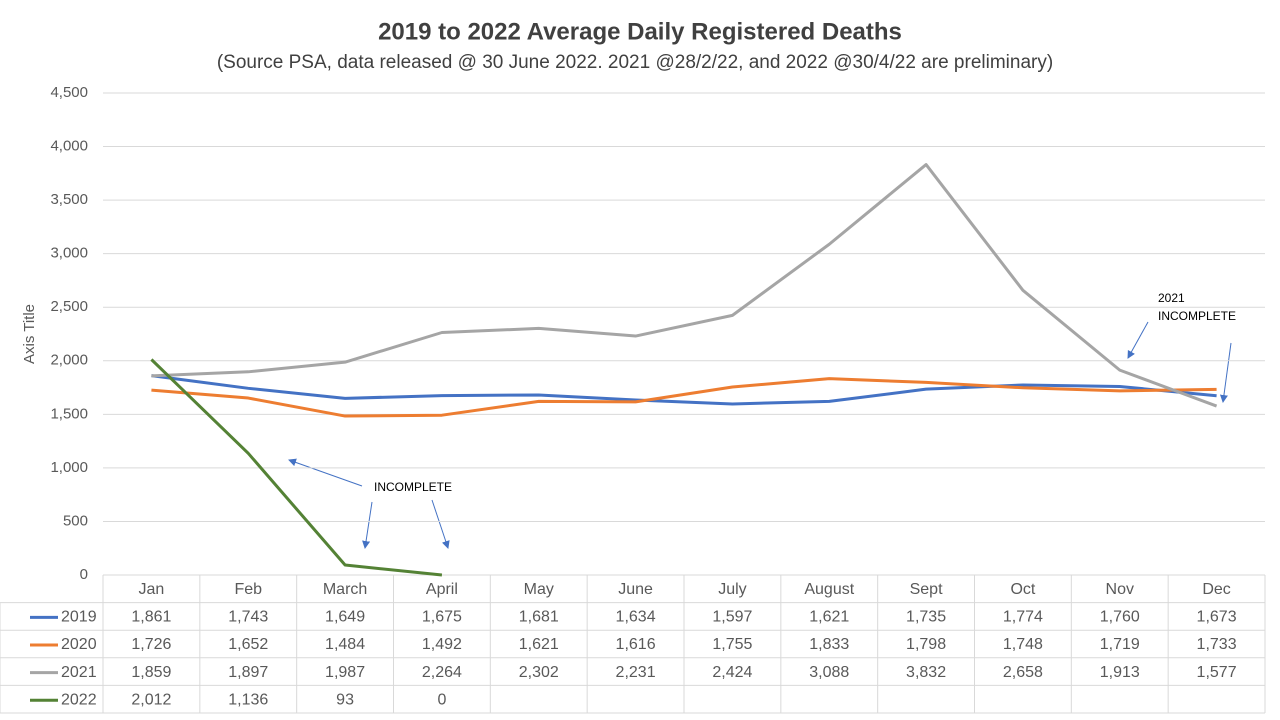  Describe the element at coordinates (79, 644) in the screenshot. I see `legend-label: 2020` at that location.